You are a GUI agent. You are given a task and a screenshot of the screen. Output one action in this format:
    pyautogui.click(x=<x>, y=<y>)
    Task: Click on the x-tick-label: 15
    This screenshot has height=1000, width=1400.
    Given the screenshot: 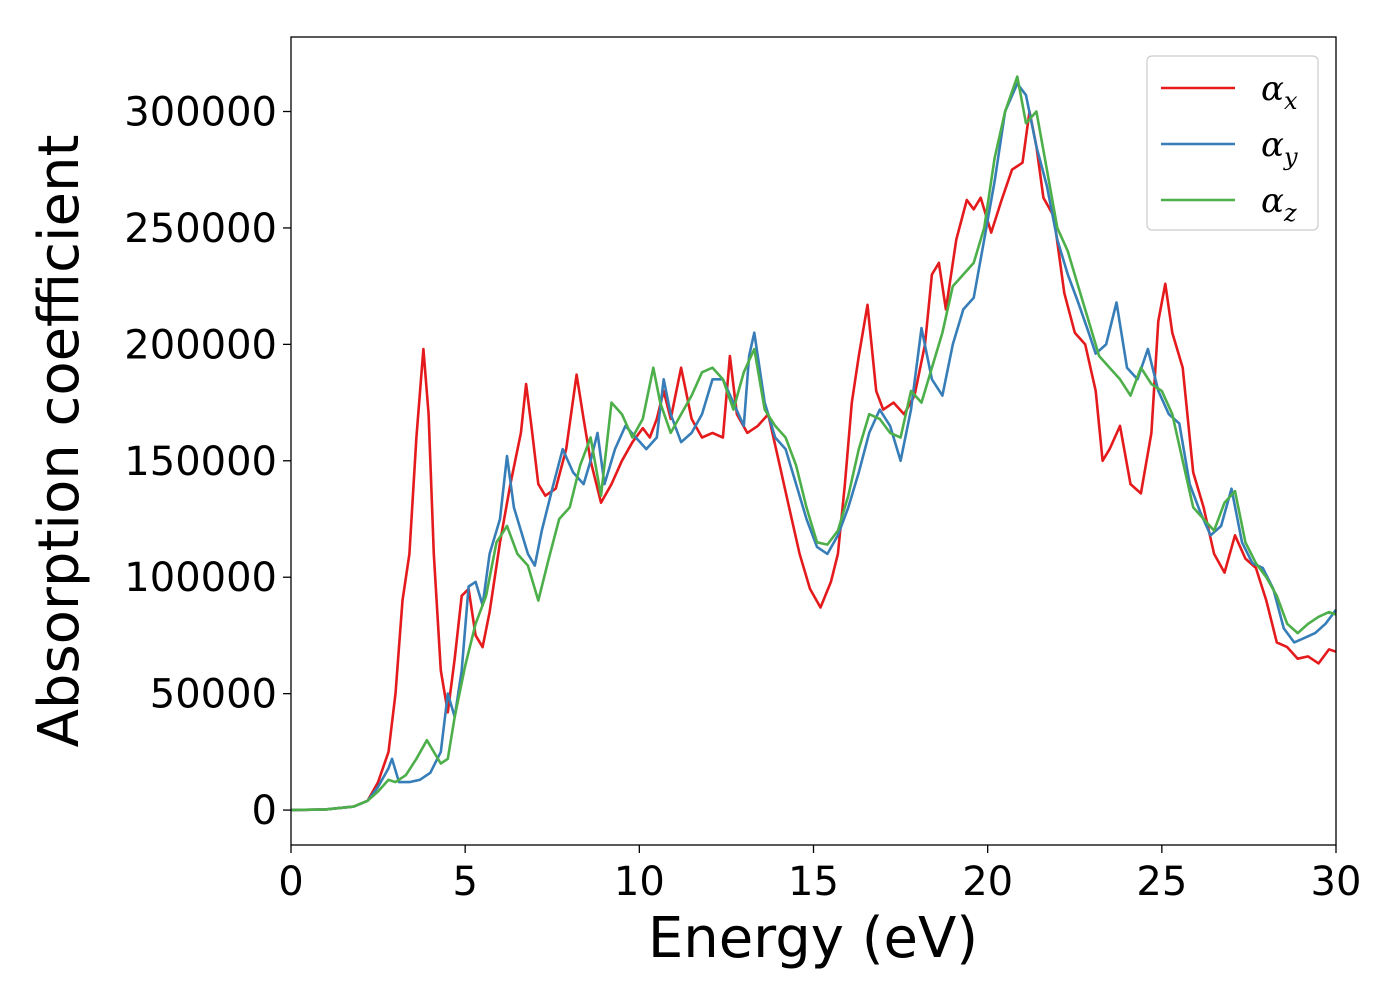 What is the action you would take?
    pyautogui.click(x=813, y=882)
    